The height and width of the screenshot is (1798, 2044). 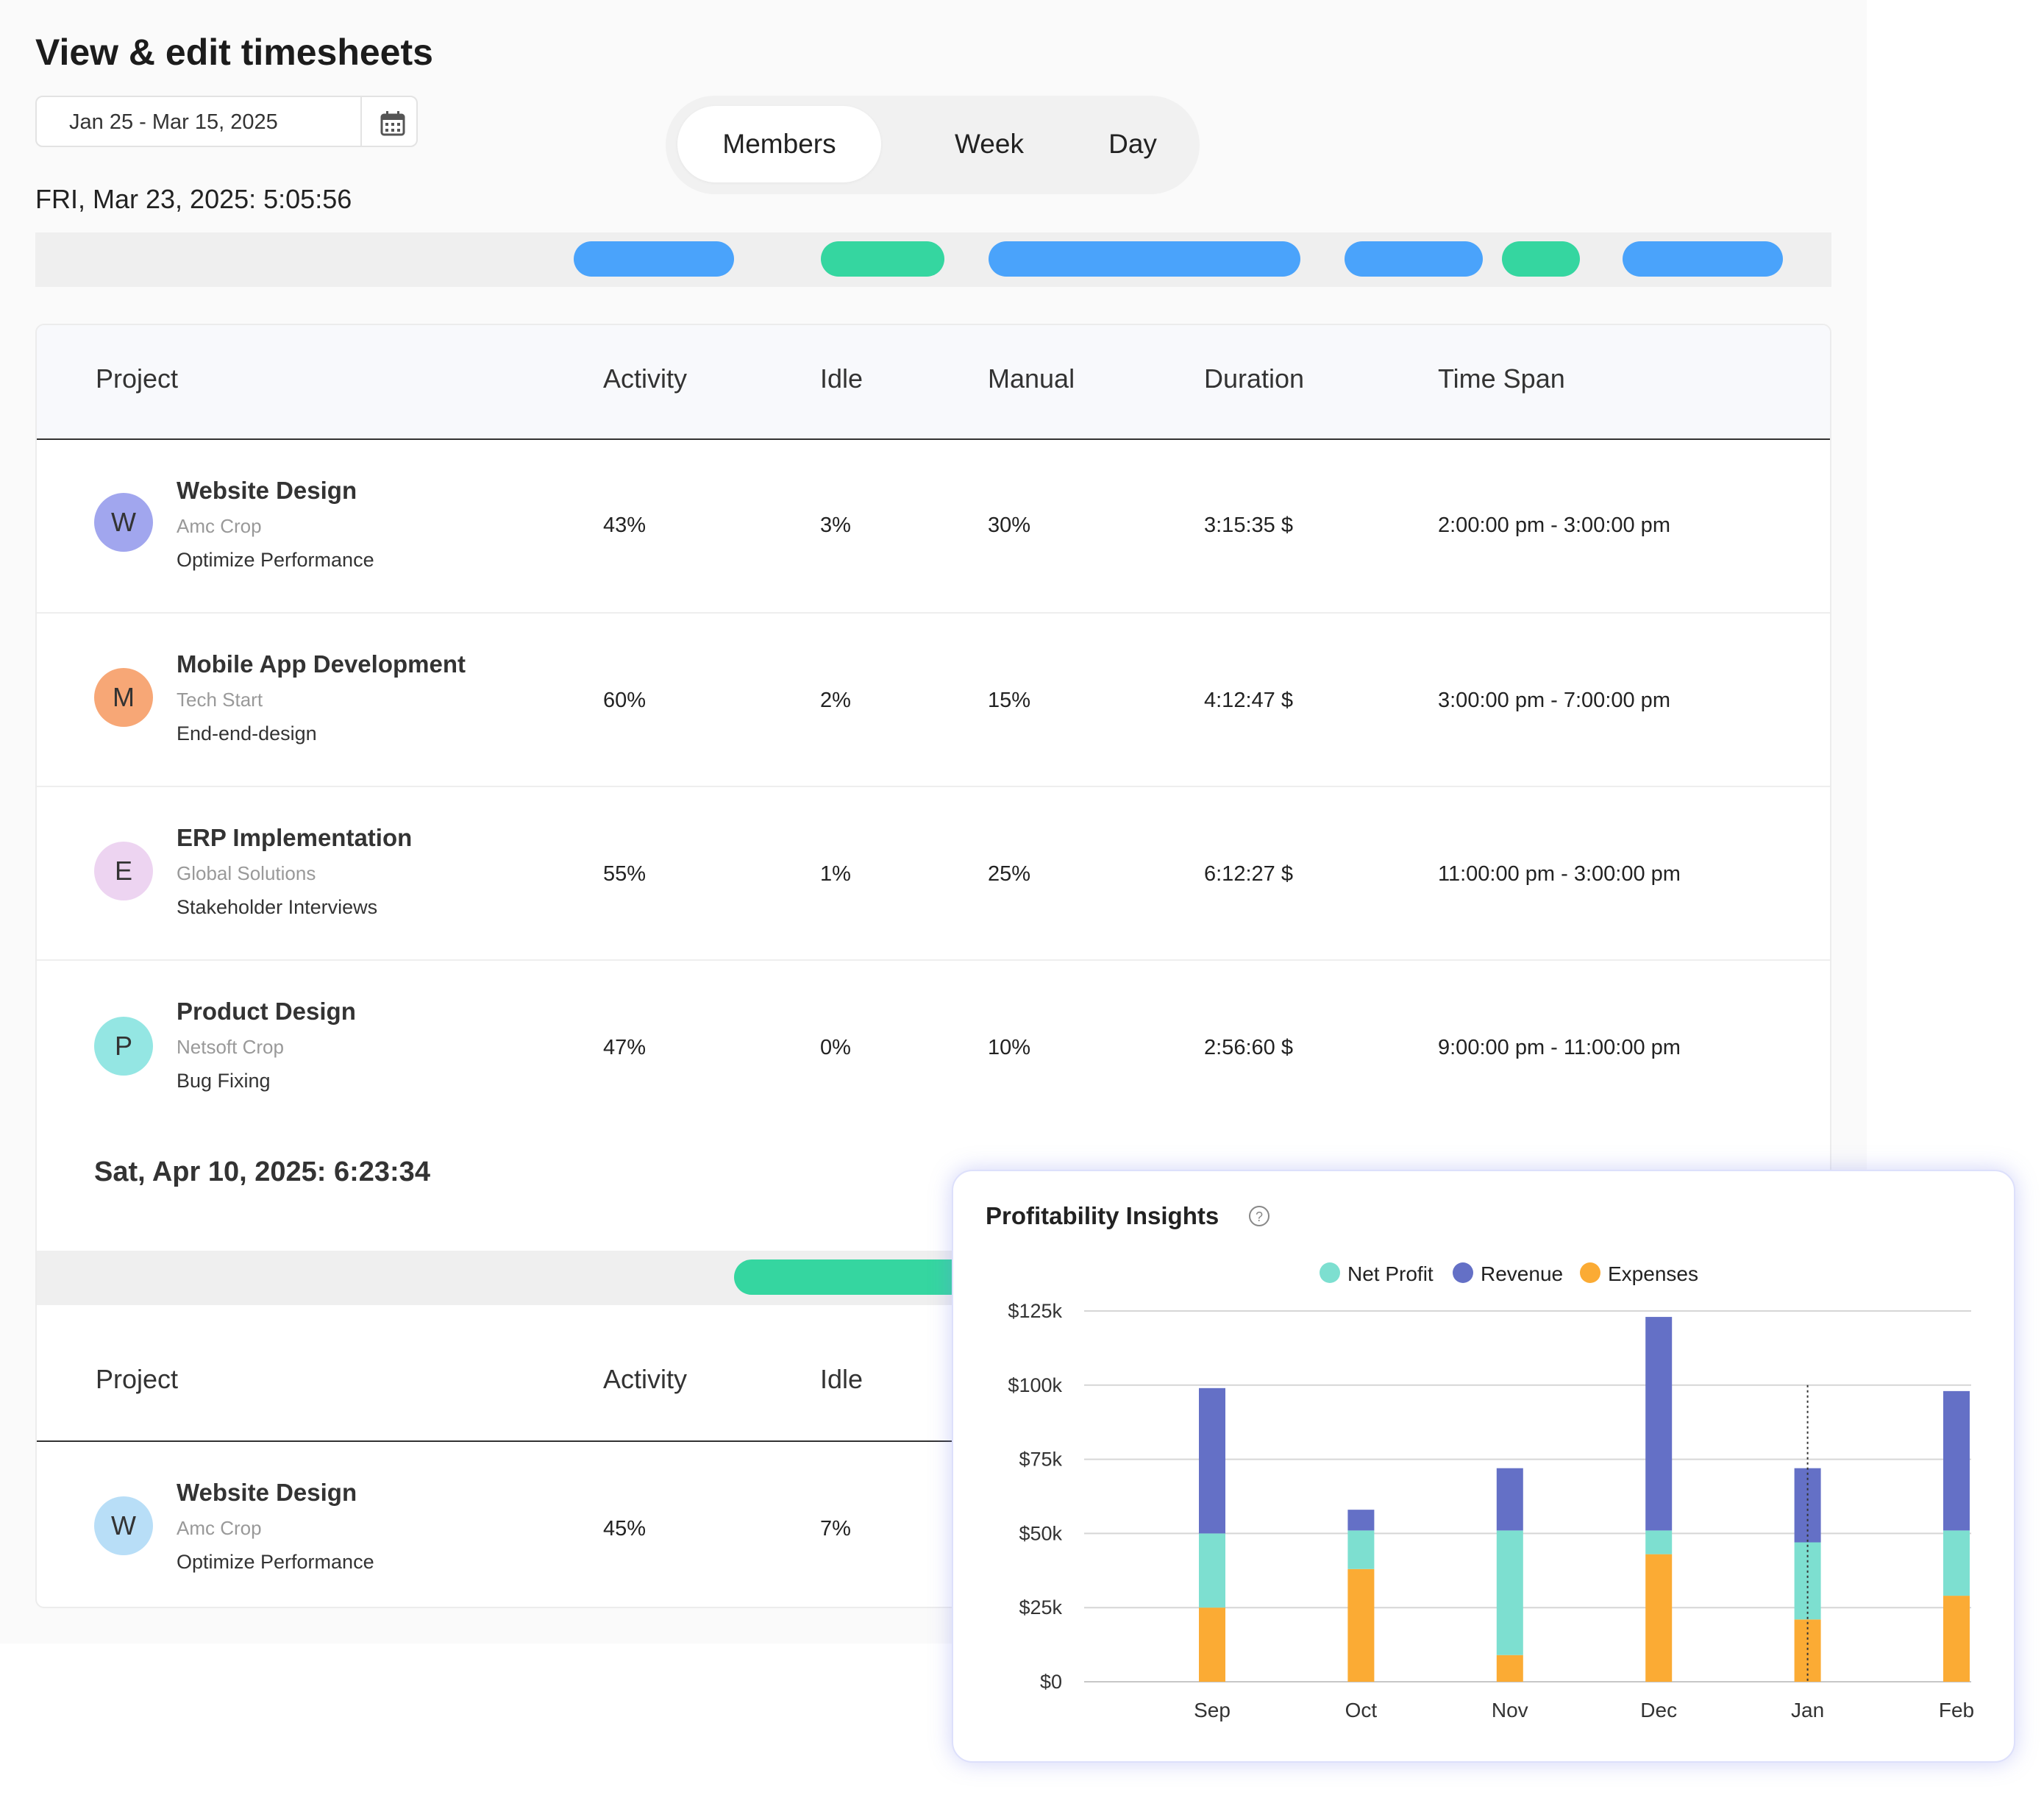 I want to click on project-name: Mobile App Development, so click(x=322, y=664).